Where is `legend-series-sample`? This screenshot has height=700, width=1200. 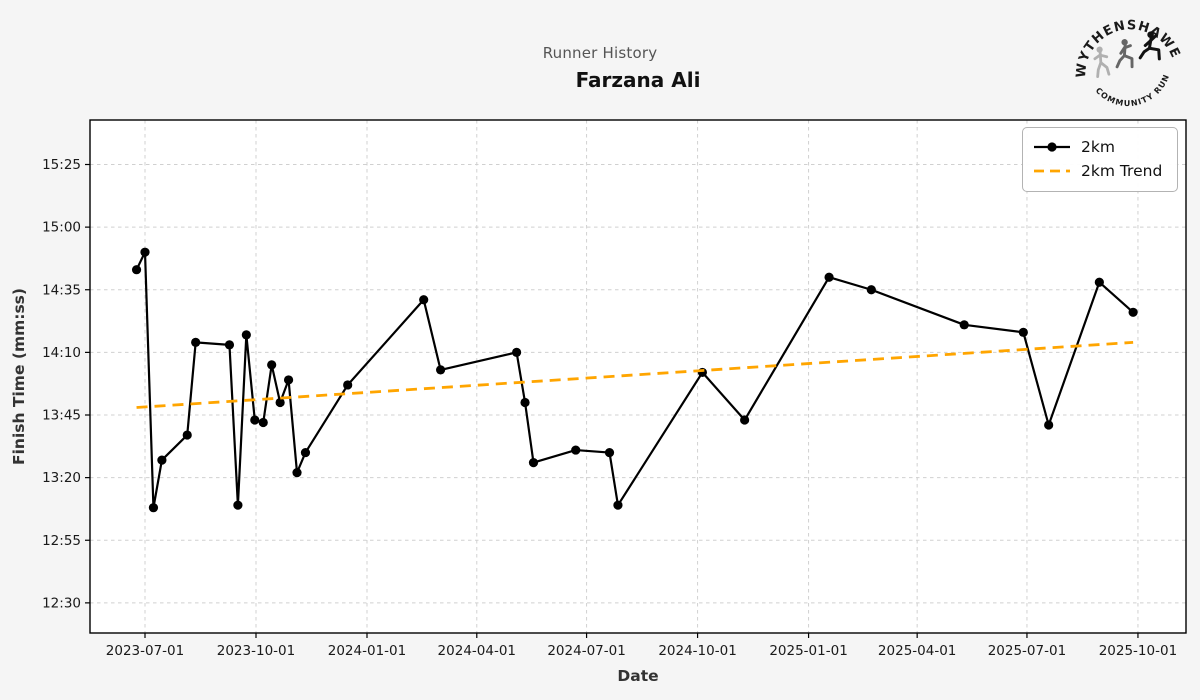 legend-series-sample is located at coordinates (1052, 147).